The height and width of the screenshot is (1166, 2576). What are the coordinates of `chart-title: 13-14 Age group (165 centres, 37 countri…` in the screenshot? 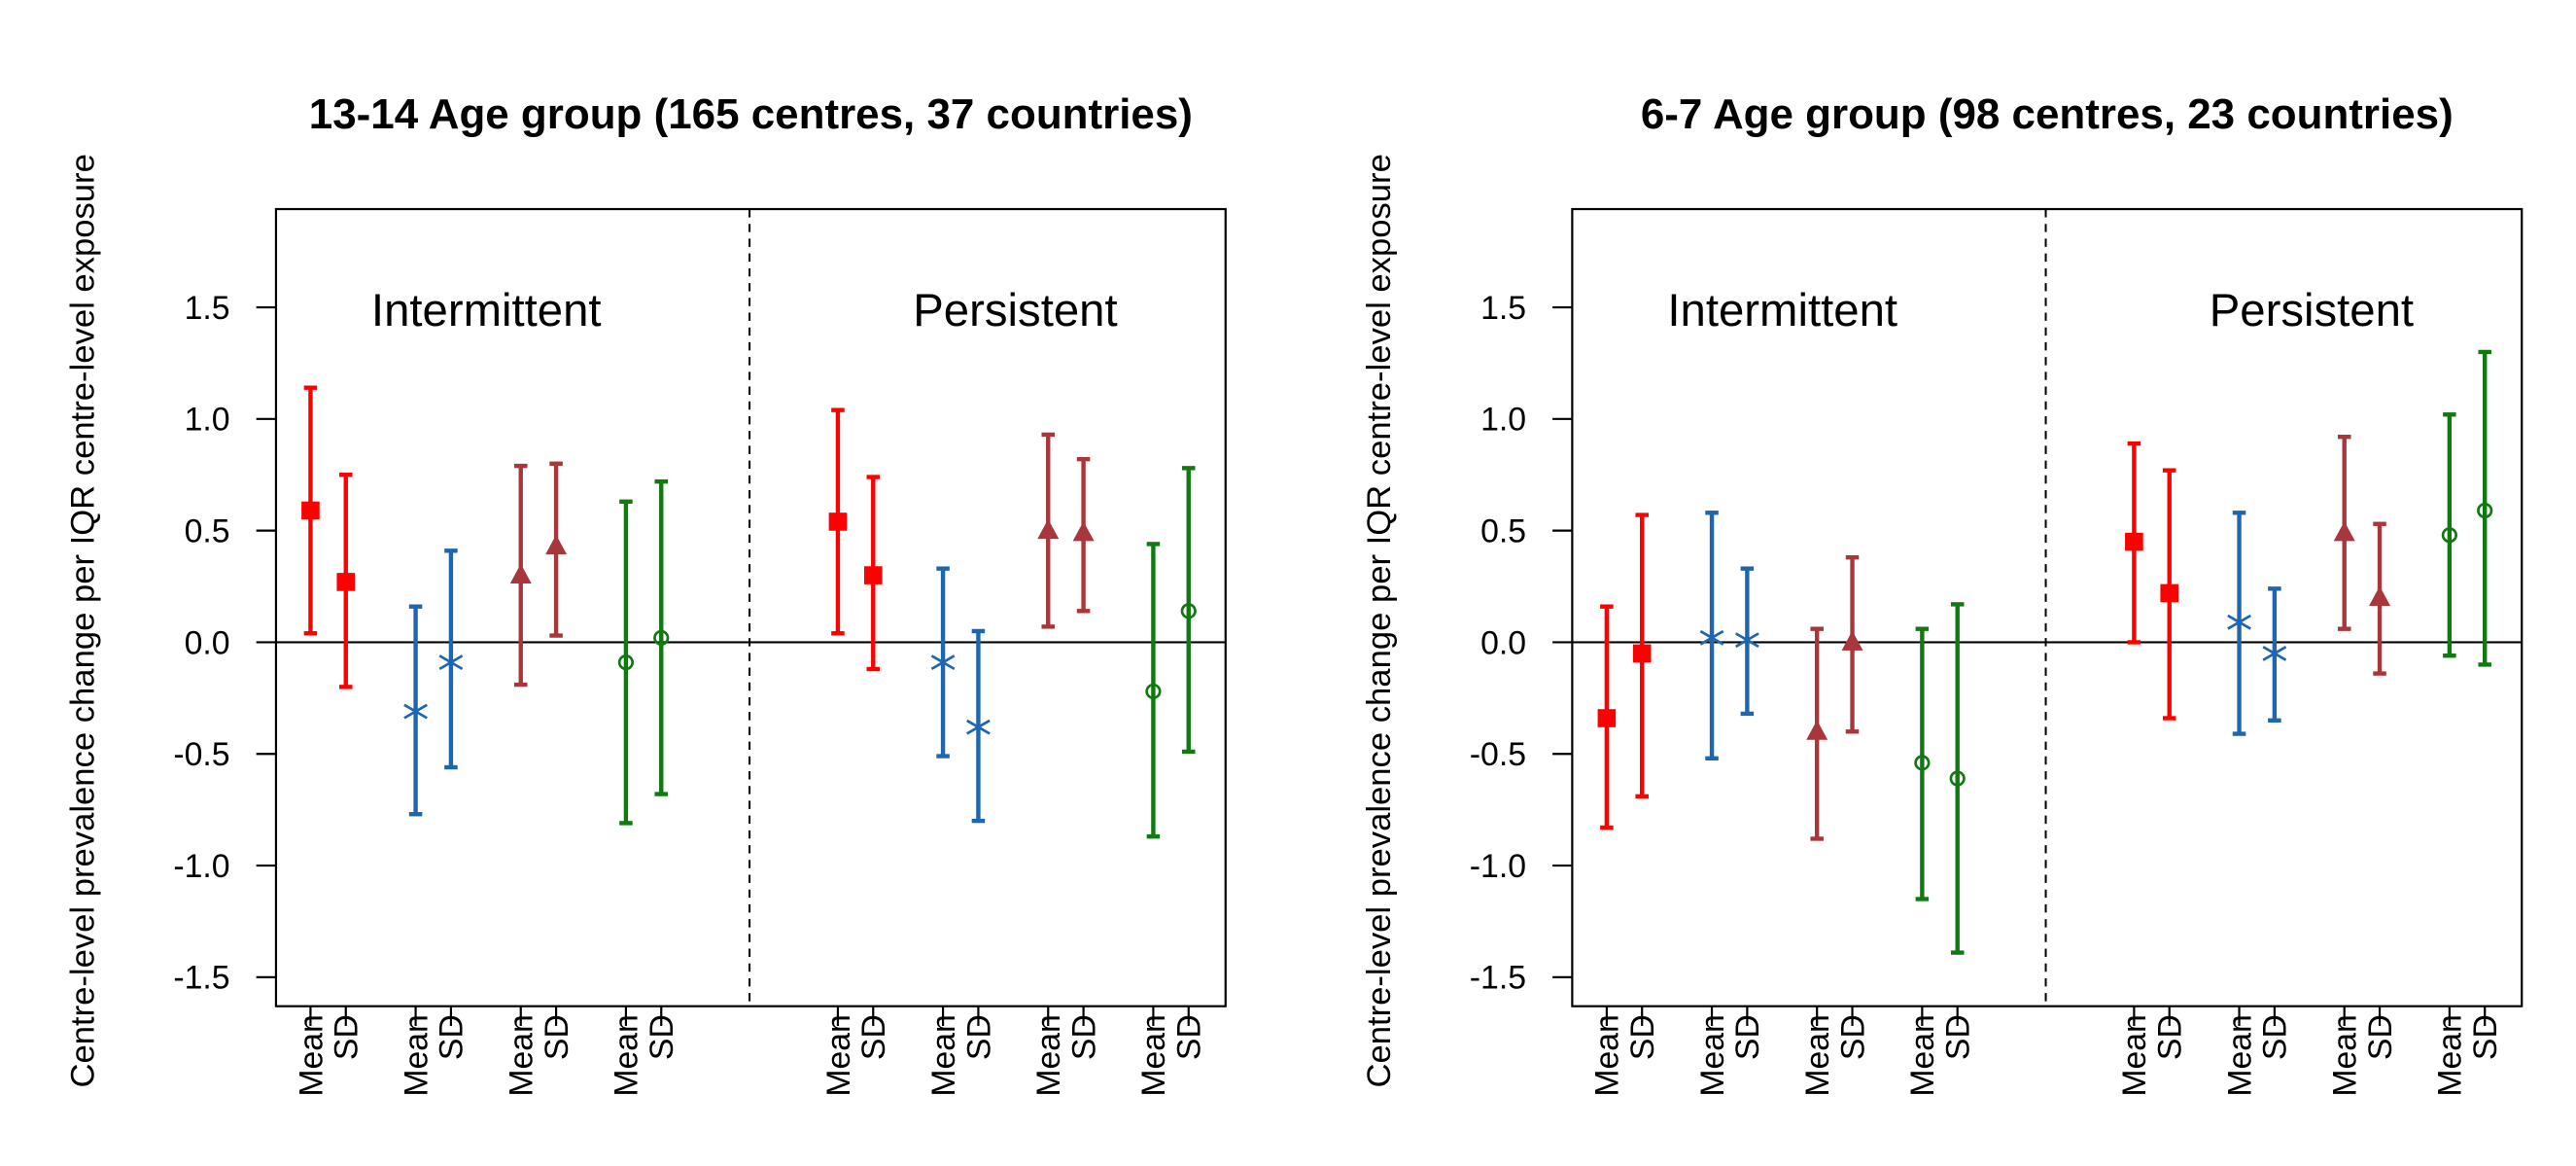 It's located at (751, 114).